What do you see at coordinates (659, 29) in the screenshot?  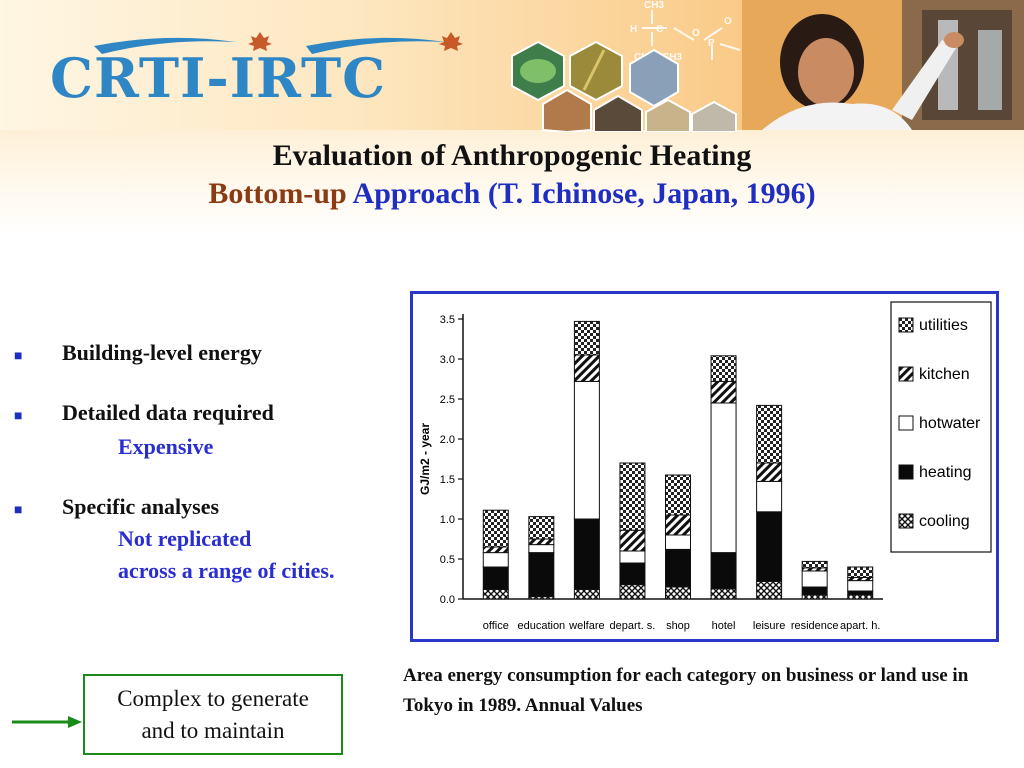 I see `chem-label: C` at bounding box center [659, 29].